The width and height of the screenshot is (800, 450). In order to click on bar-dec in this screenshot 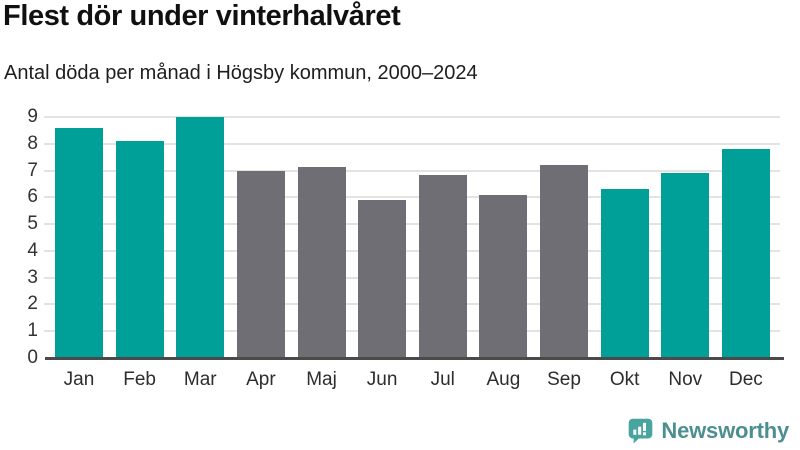, I will do `click(745, 253)`.